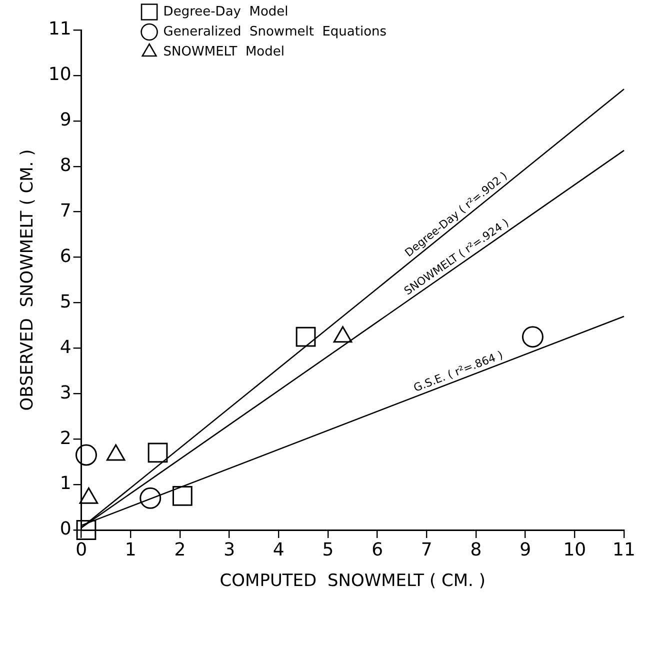 The width and height of the screenshot is (664, 660). What do you see at coordinates (476, 549) in the screenshot?
I see `x-tick-label: 8` at bounding box center [476, 549].